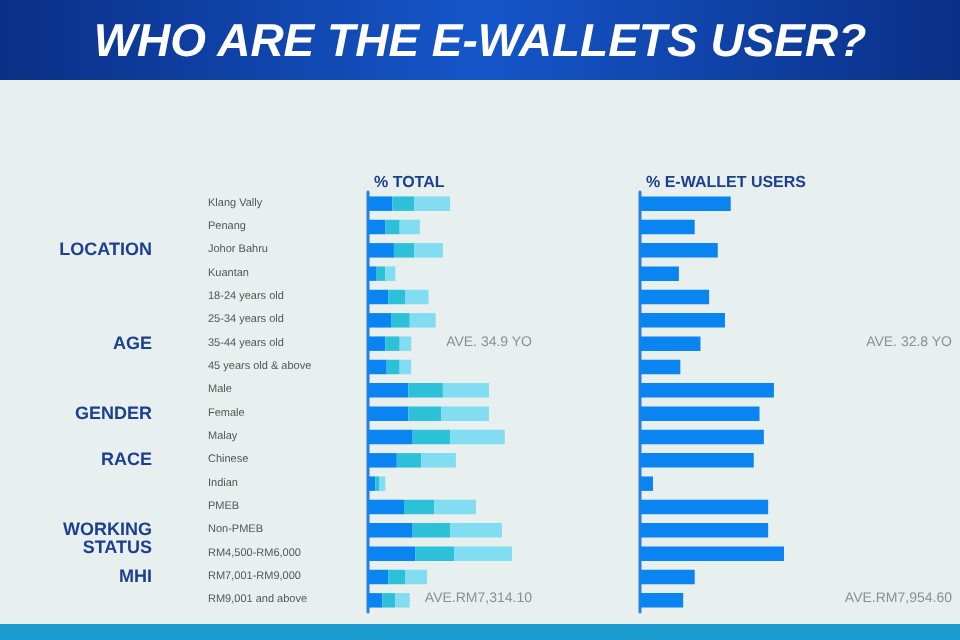 Image resolution: width=960 pixels, height=640 pixels. Describe the element at coordinates (480, 40) in the screenshot. I see `chart-title: WHO ARE THE E-WALLETS USER?` at that location.